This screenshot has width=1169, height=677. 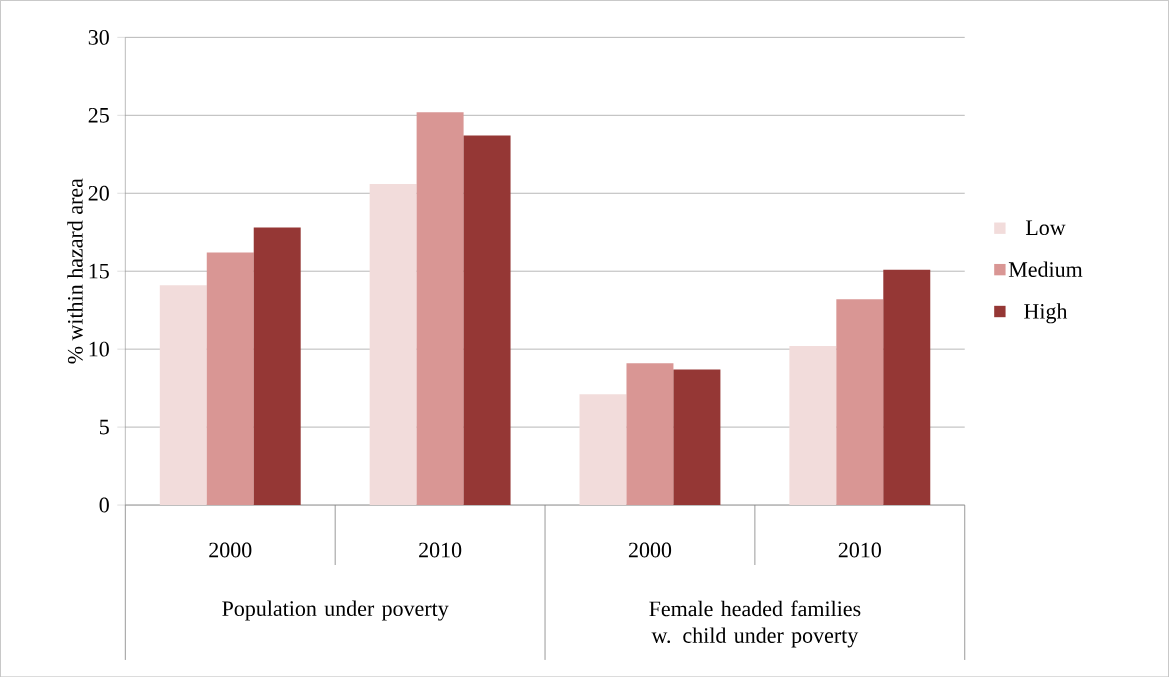 I want to click on legend-label: Medium, so click(x=1045, y=269).